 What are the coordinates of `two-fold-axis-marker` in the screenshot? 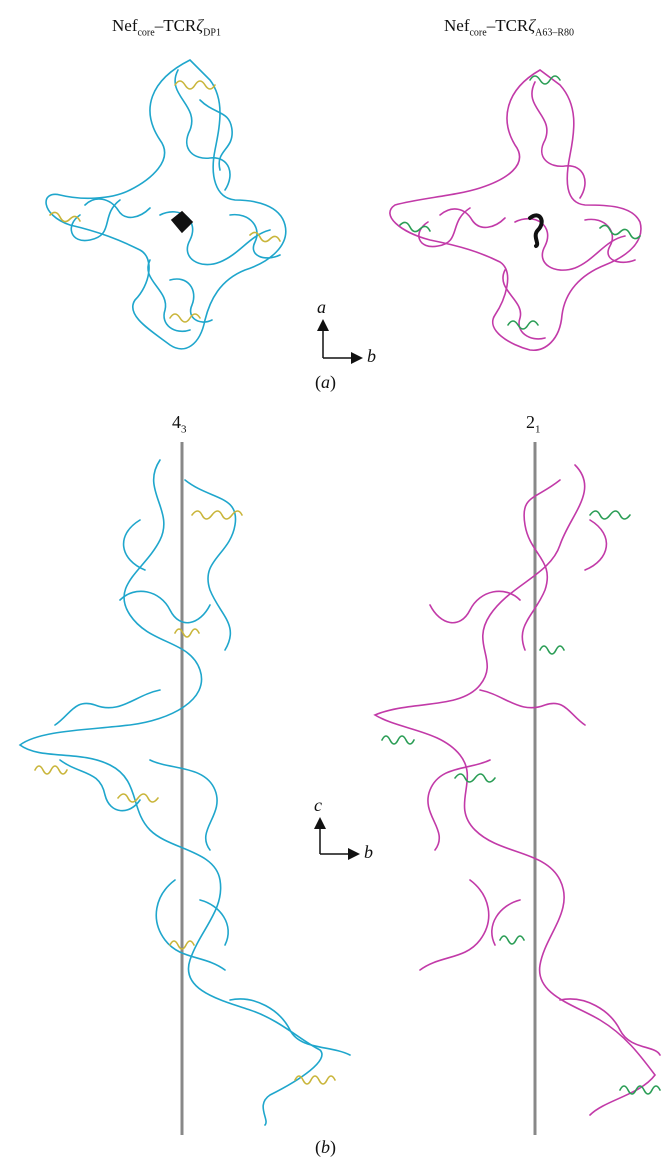 It's located at (536, 230).